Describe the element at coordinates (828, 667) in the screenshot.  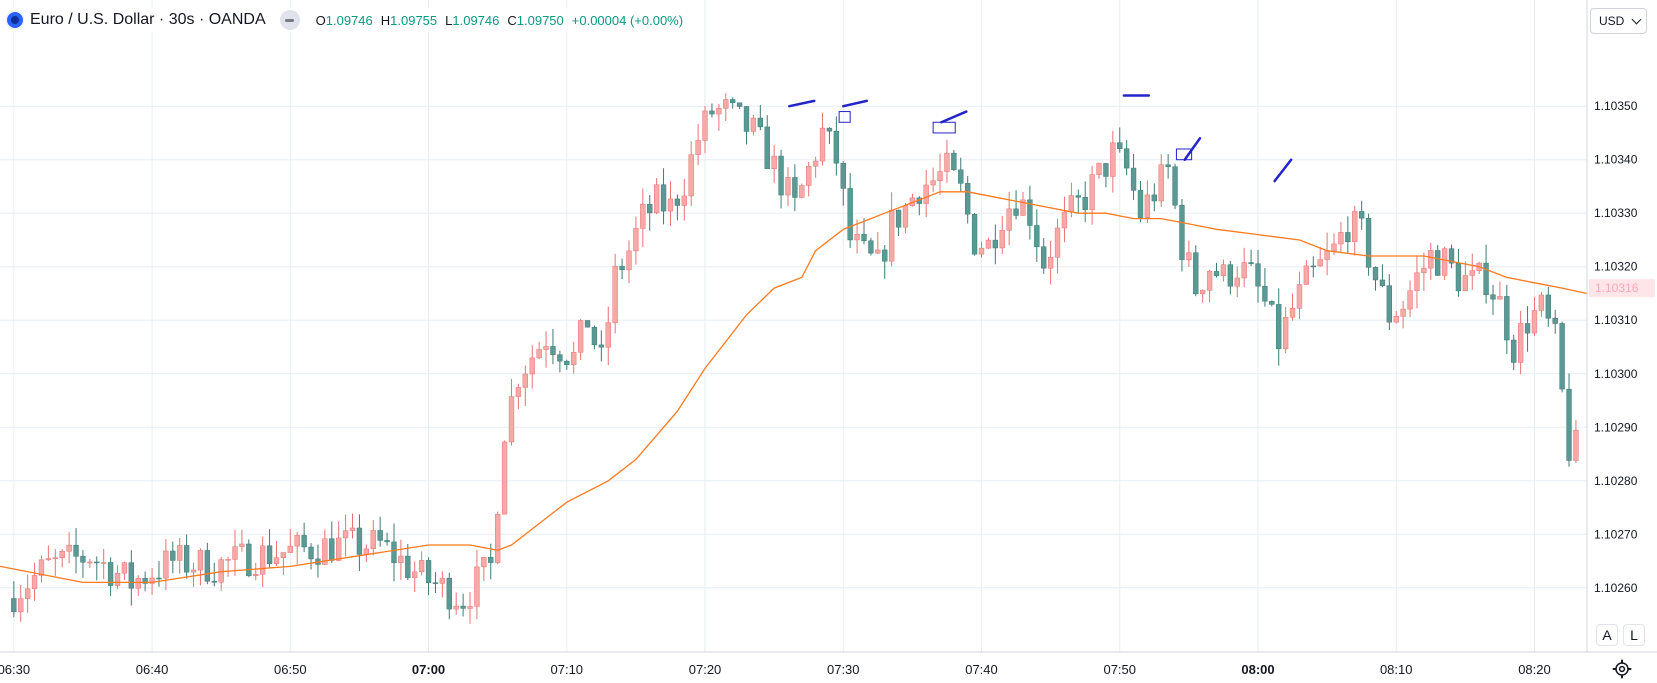
I see `time-axis` at that location.